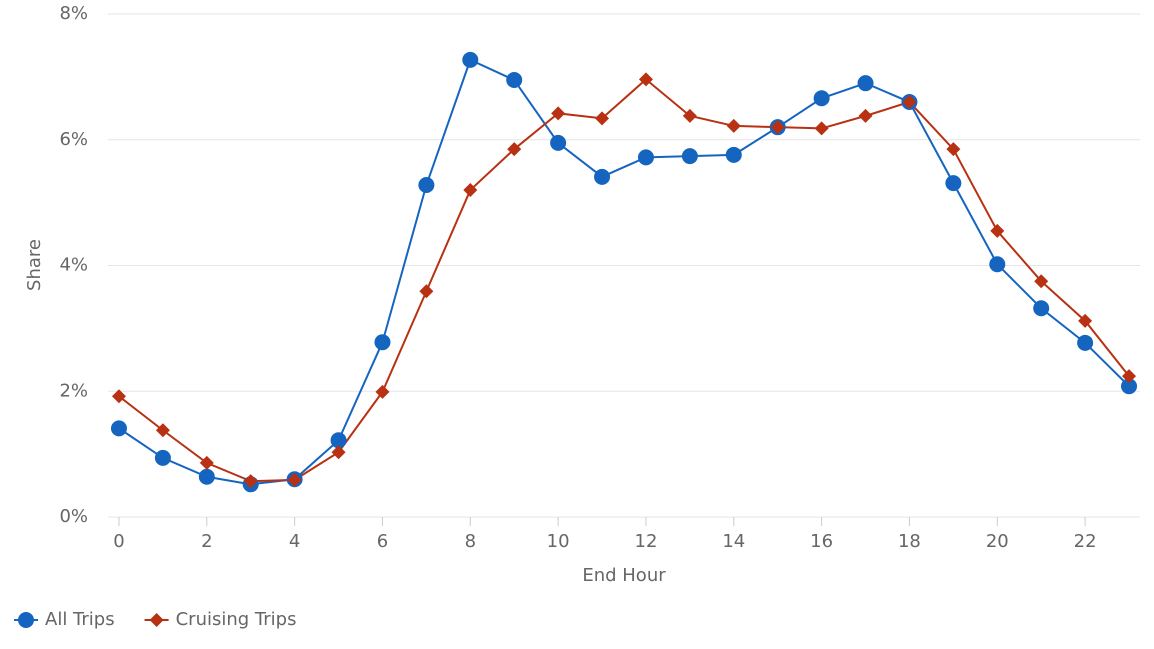 The height and width of the screenshot is (649, 1154). I want to click on x-tick-label: 12, so click(646, 541).